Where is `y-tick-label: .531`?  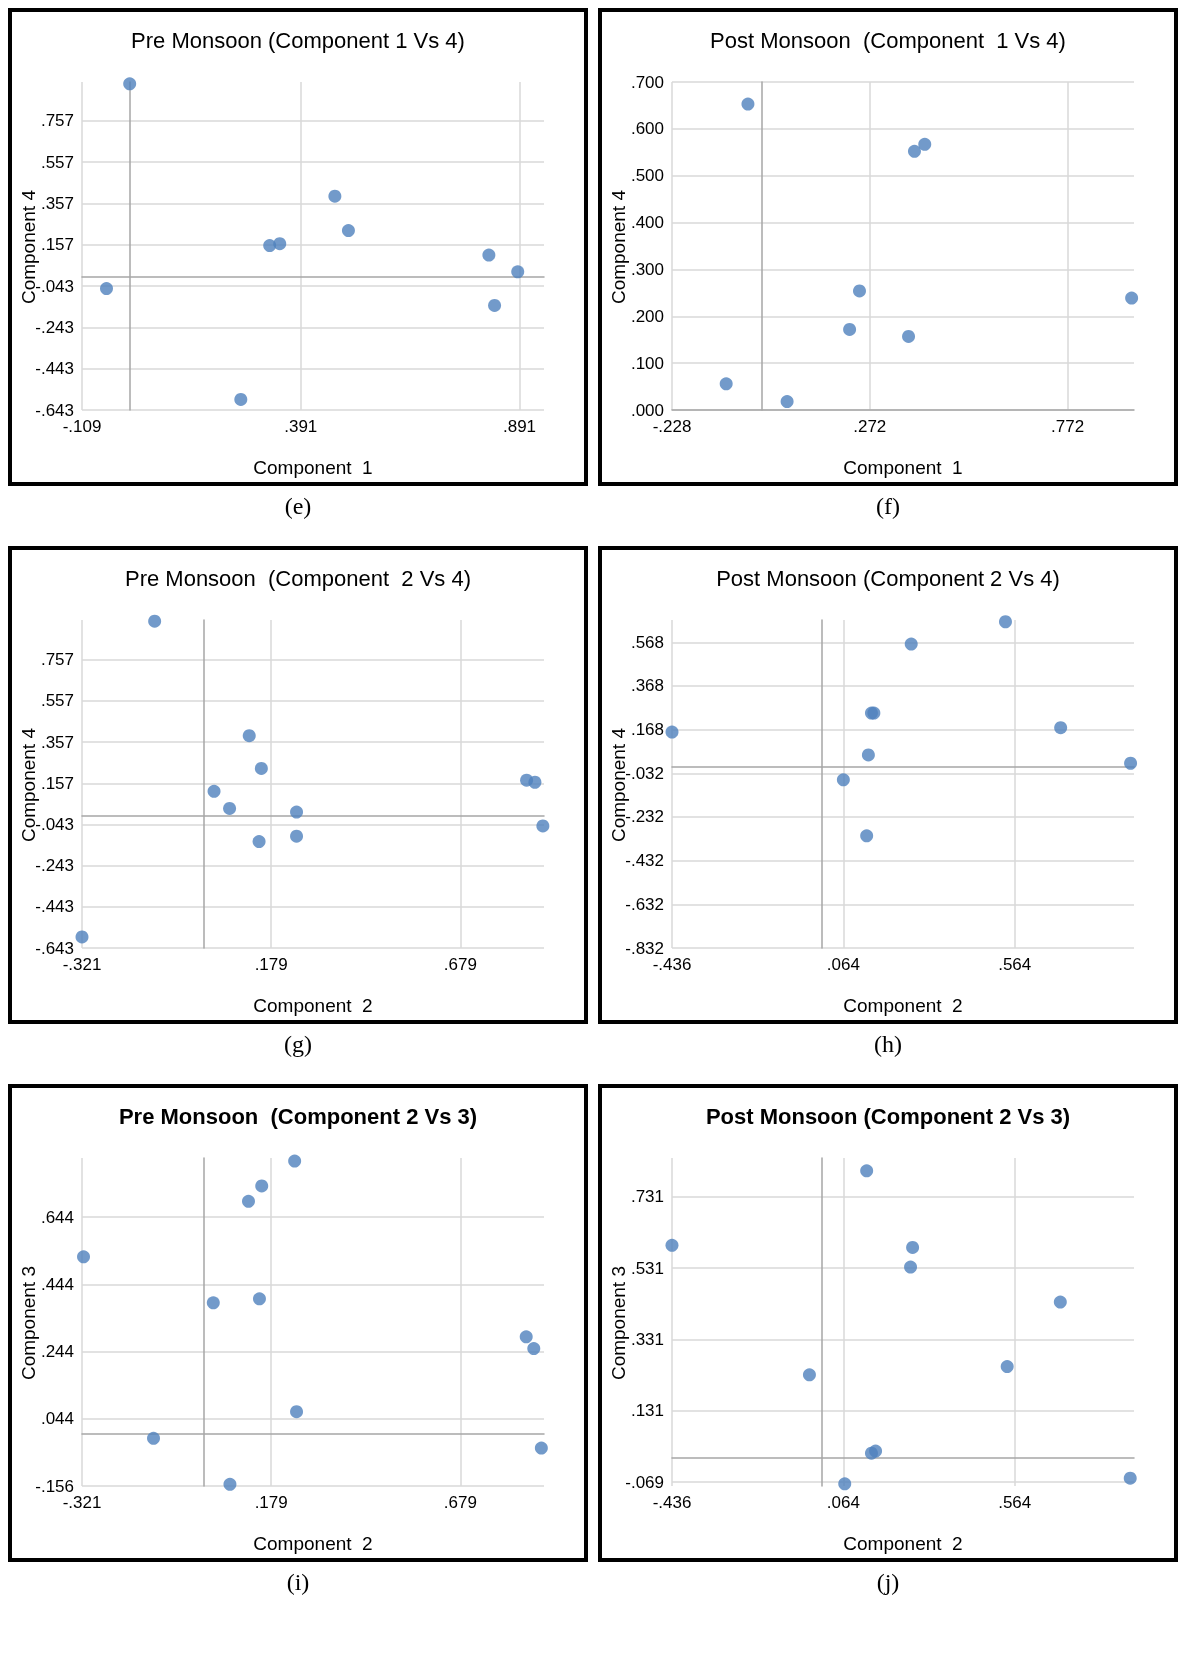 y-tick-label: .531 is located at coordinates (647, 1268).